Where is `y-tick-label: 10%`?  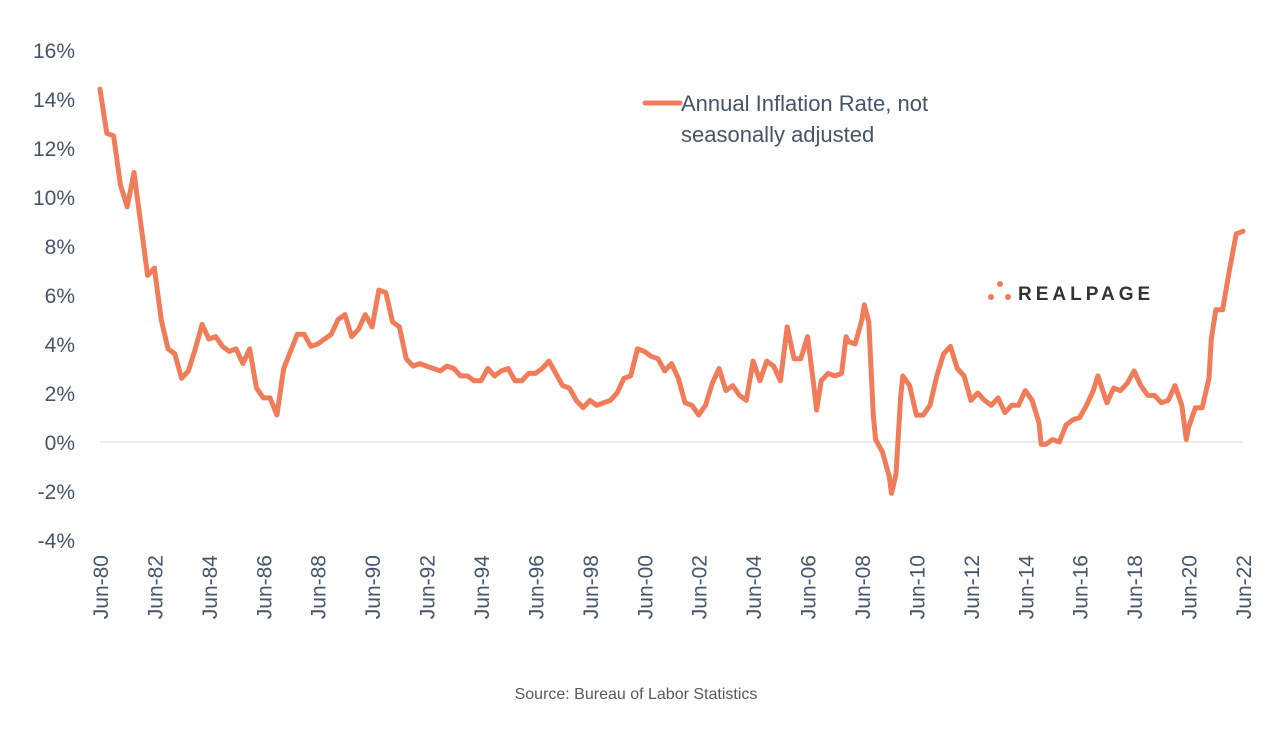 y-tick-label: 10% is located at coordinates (54, 198).